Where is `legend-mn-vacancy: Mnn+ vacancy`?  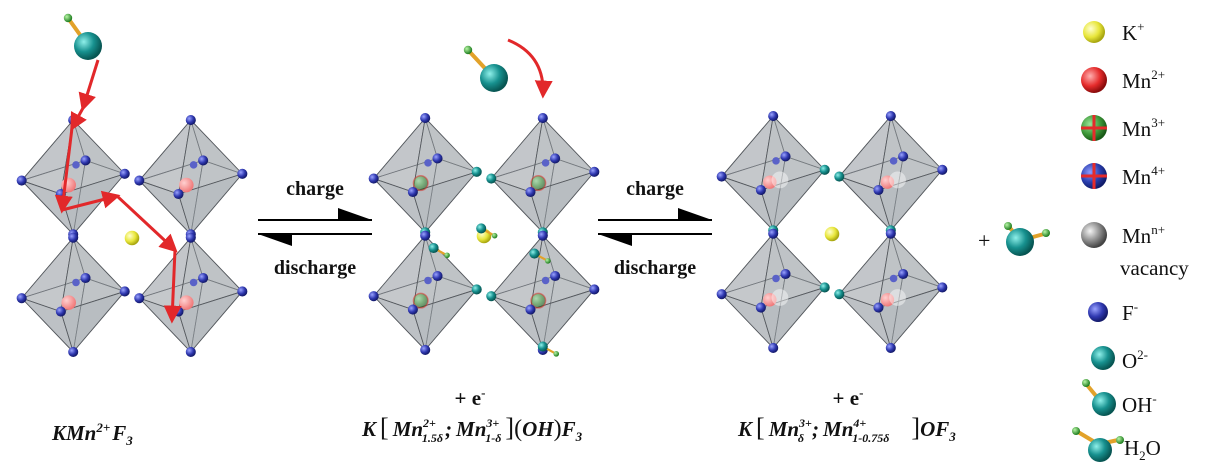 legend-mn-vacancy: Mnn+ vacancy is located at coordinates (1135, 251).